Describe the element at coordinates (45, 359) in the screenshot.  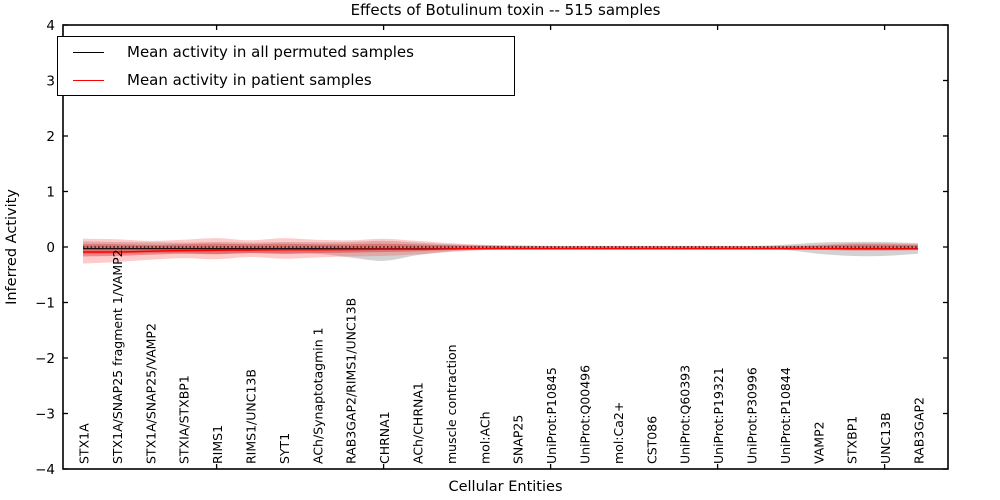
I see `y-tick-label: −2` at that location.